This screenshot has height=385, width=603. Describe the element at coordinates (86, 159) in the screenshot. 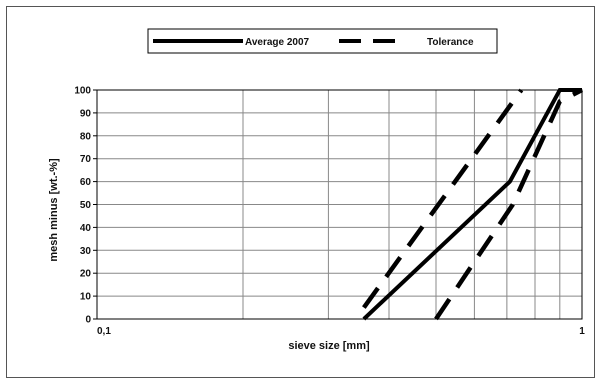

I see `y-tick-label: 70` at that location.